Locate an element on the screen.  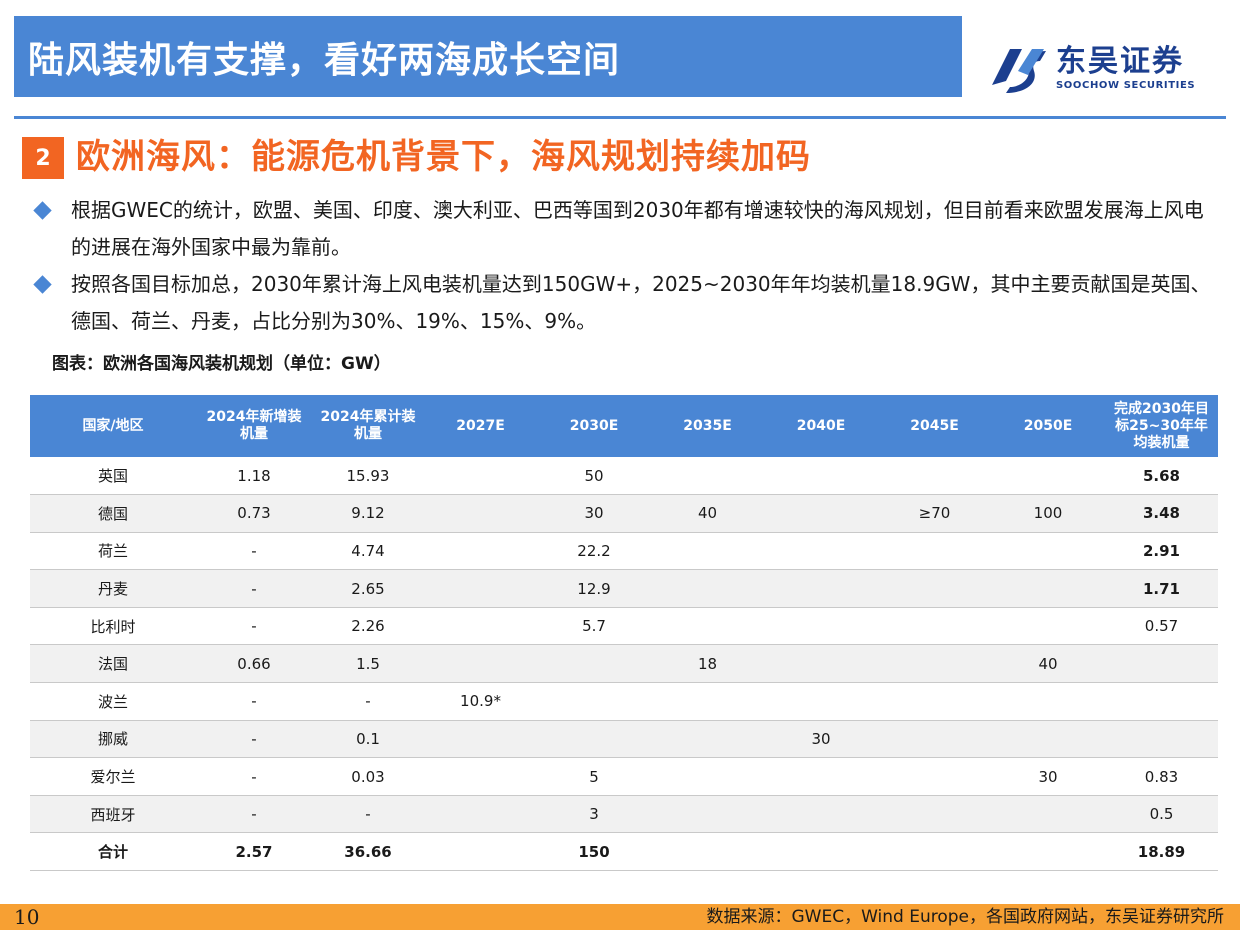
table-cell: 22.2 is located at coordinates (594, 551).